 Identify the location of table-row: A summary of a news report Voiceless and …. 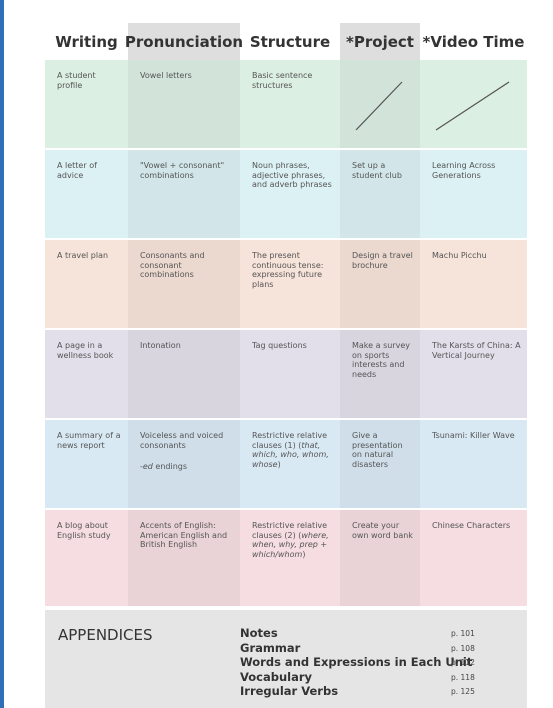
(286, 464).